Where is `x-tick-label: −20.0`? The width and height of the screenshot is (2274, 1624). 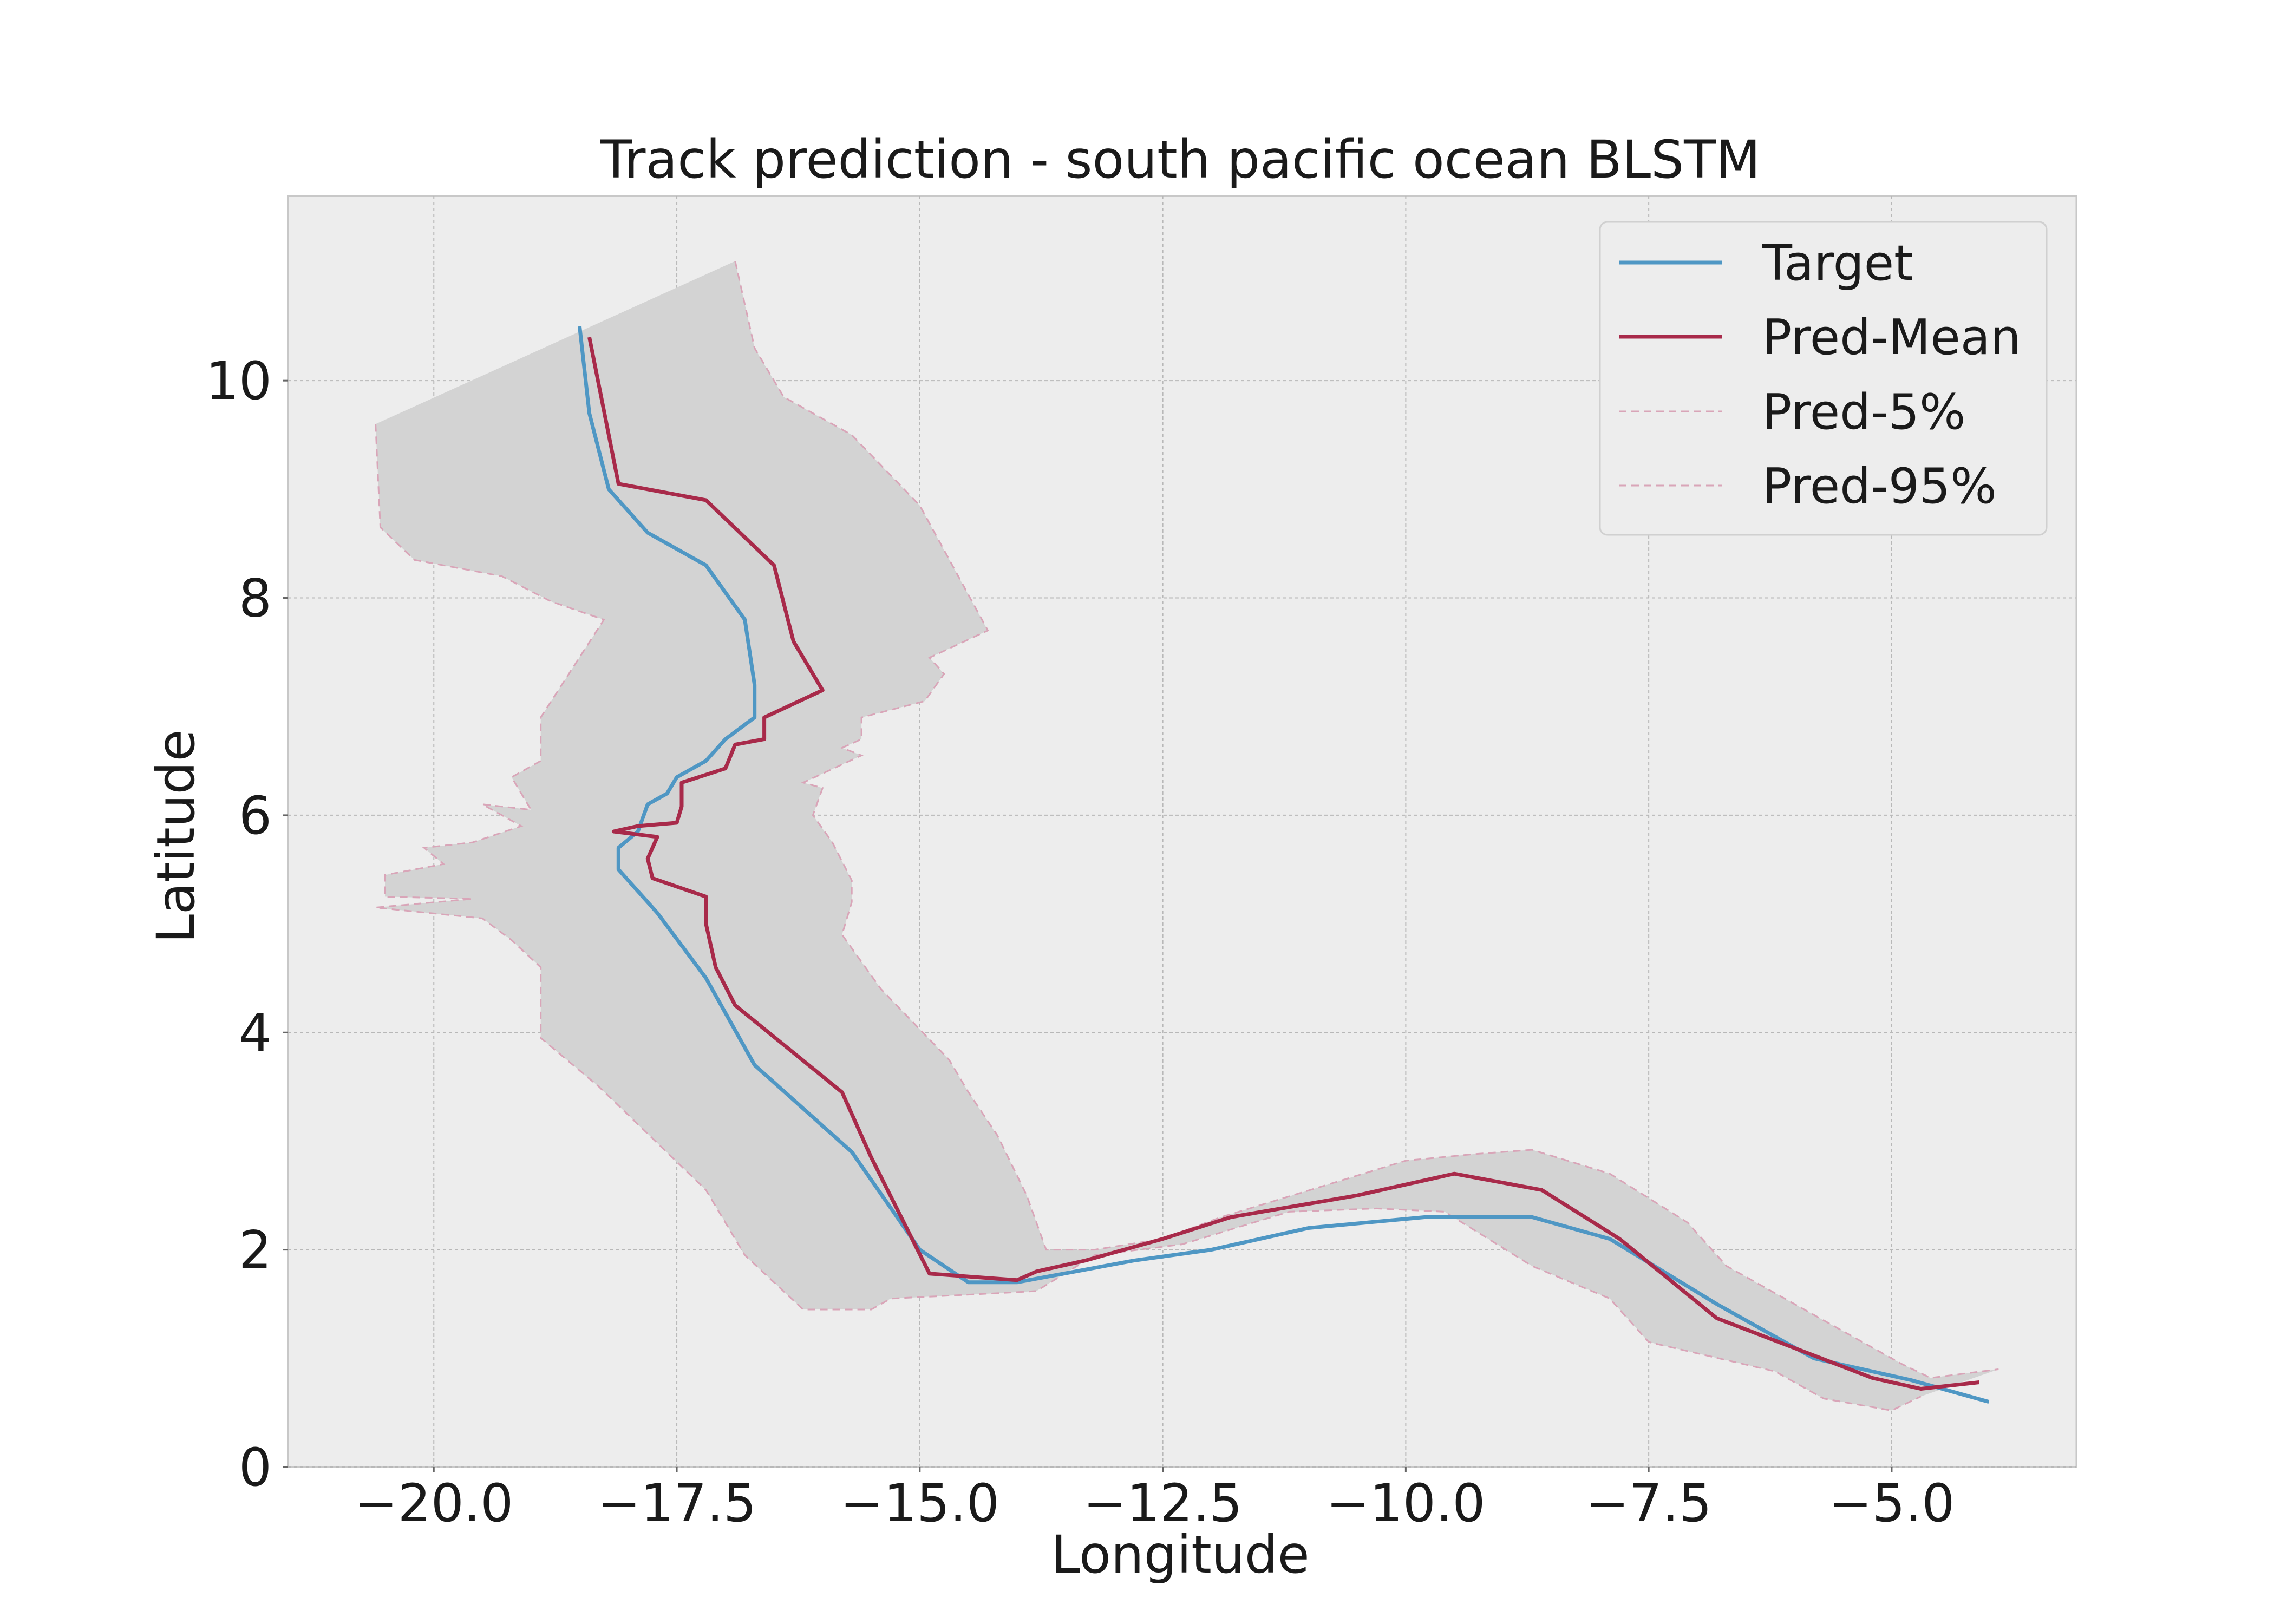
x-tick-label: −20.0 is located at coordinates (434, 1503).